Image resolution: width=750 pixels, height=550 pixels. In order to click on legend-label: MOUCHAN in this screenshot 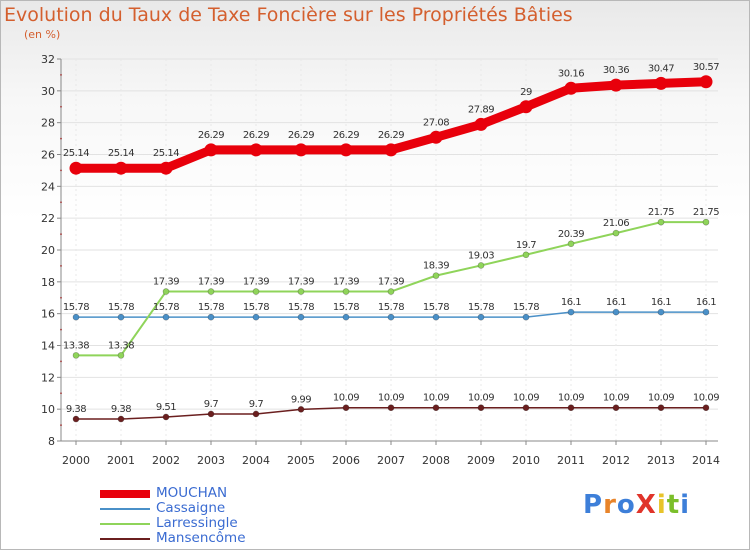, I will do `click(192, 493)`.